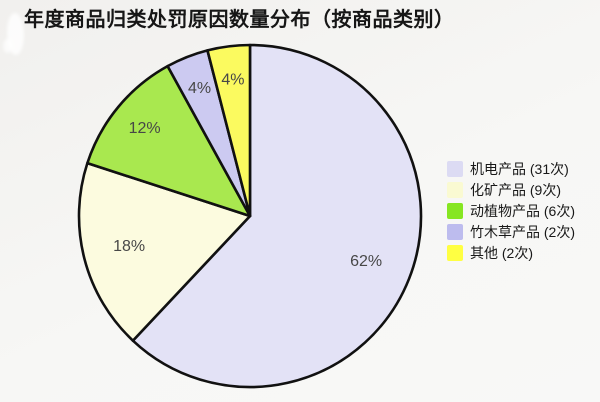 The height and width of the screenshot is (402, 600). Describe the element at coordinates (13, 34) in the screenshot. I see `watermark-logo-icon` at that location.